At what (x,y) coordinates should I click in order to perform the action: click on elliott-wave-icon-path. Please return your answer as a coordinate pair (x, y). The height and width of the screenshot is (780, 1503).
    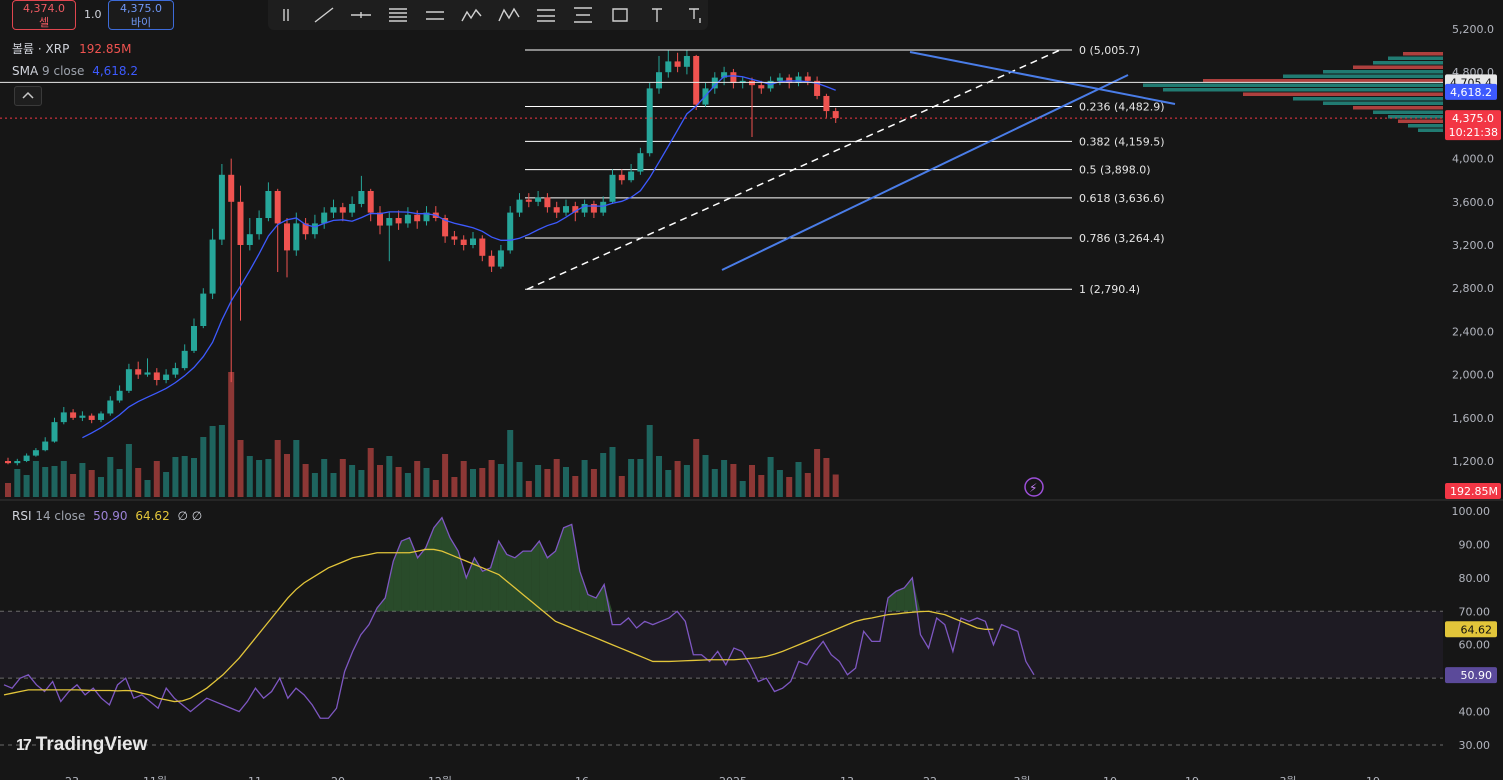
    Looking at the image, I should click on (471, 15).